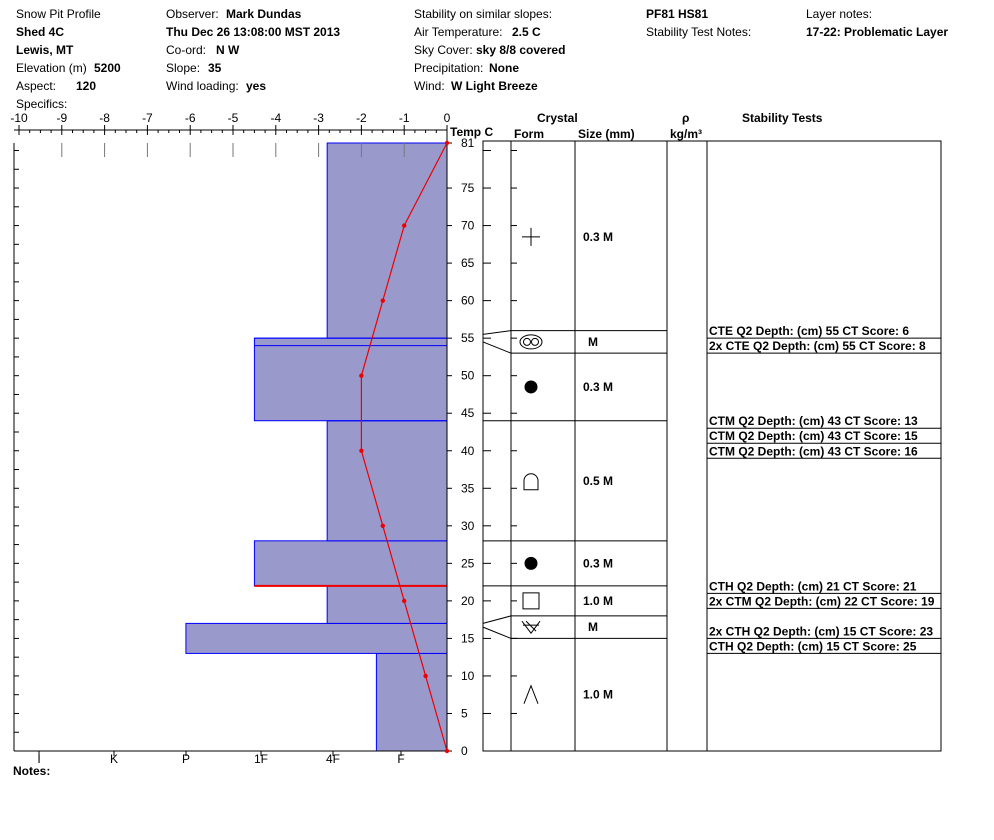 This screenshot has height=840, width=994. What do you see at coordinates (147, 118) in the screenshot?
I see `temp-tick-label: -7` at bounding box center [147, 118].